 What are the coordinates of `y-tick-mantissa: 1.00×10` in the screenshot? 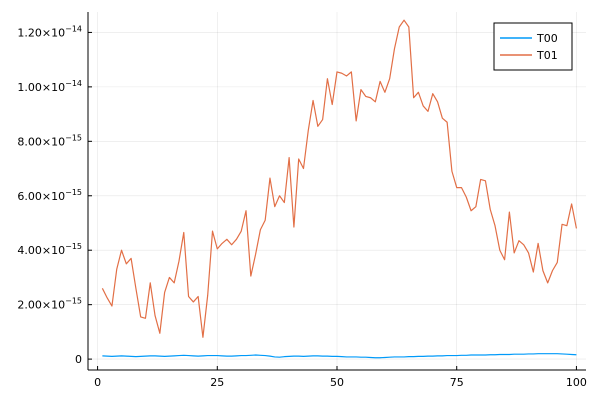 It's located at (41, 87).